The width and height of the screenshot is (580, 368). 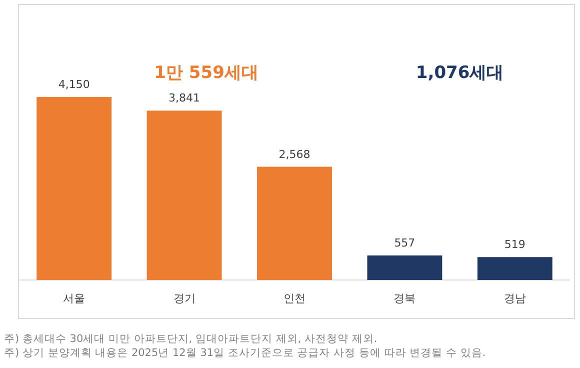 I want to click on data-label: 557, so click(x=405, y=243).